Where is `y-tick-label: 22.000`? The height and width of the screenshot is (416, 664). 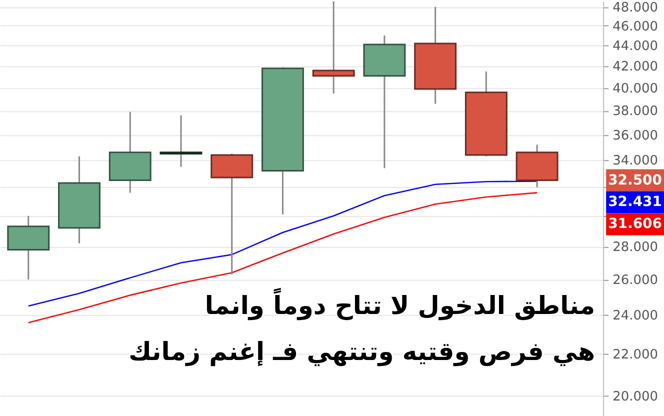 y-tick-label: 22.000 is located at coordinates (635, 354).